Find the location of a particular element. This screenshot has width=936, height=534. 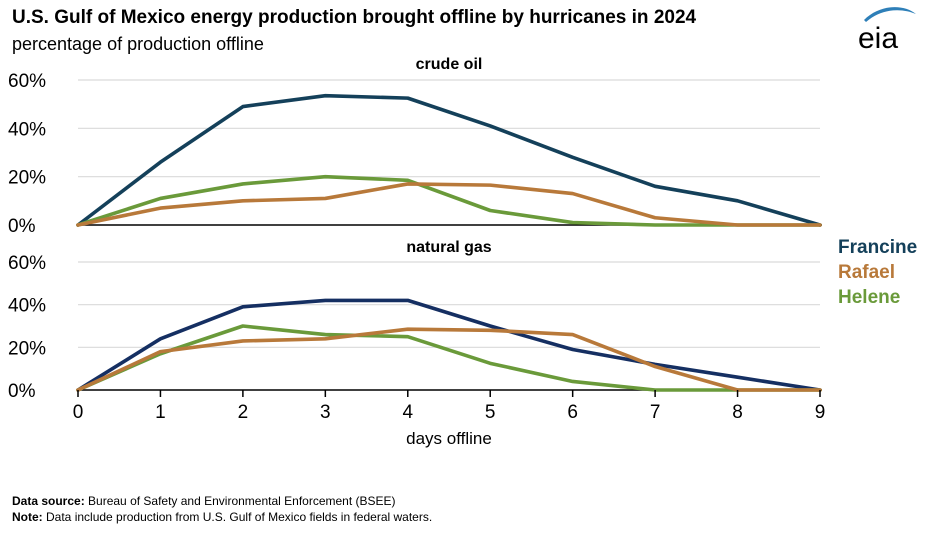

x-tick-label: 7 is located at coordinates (655, 412).